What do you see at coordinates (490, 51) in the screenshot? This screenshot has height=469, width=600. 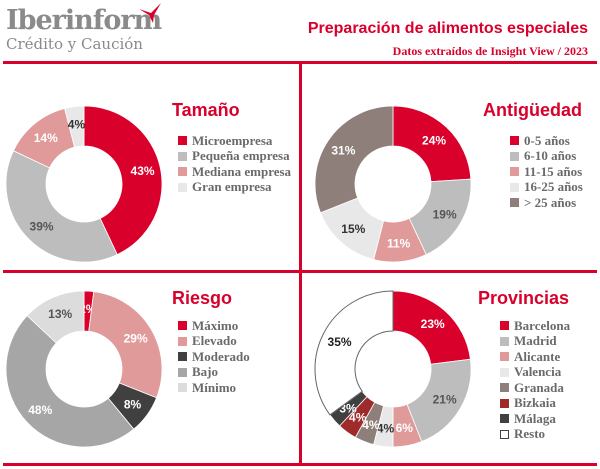 I see `page-subtitle: Datos extraídos de Insight View / 2023` at bounding box center [490, 51].